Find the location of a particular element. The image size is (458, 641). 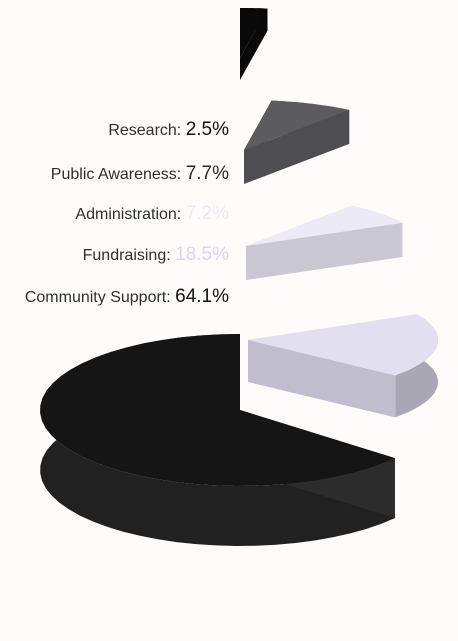

pie-slice-public-awareness is located at coordinates (297, 142).